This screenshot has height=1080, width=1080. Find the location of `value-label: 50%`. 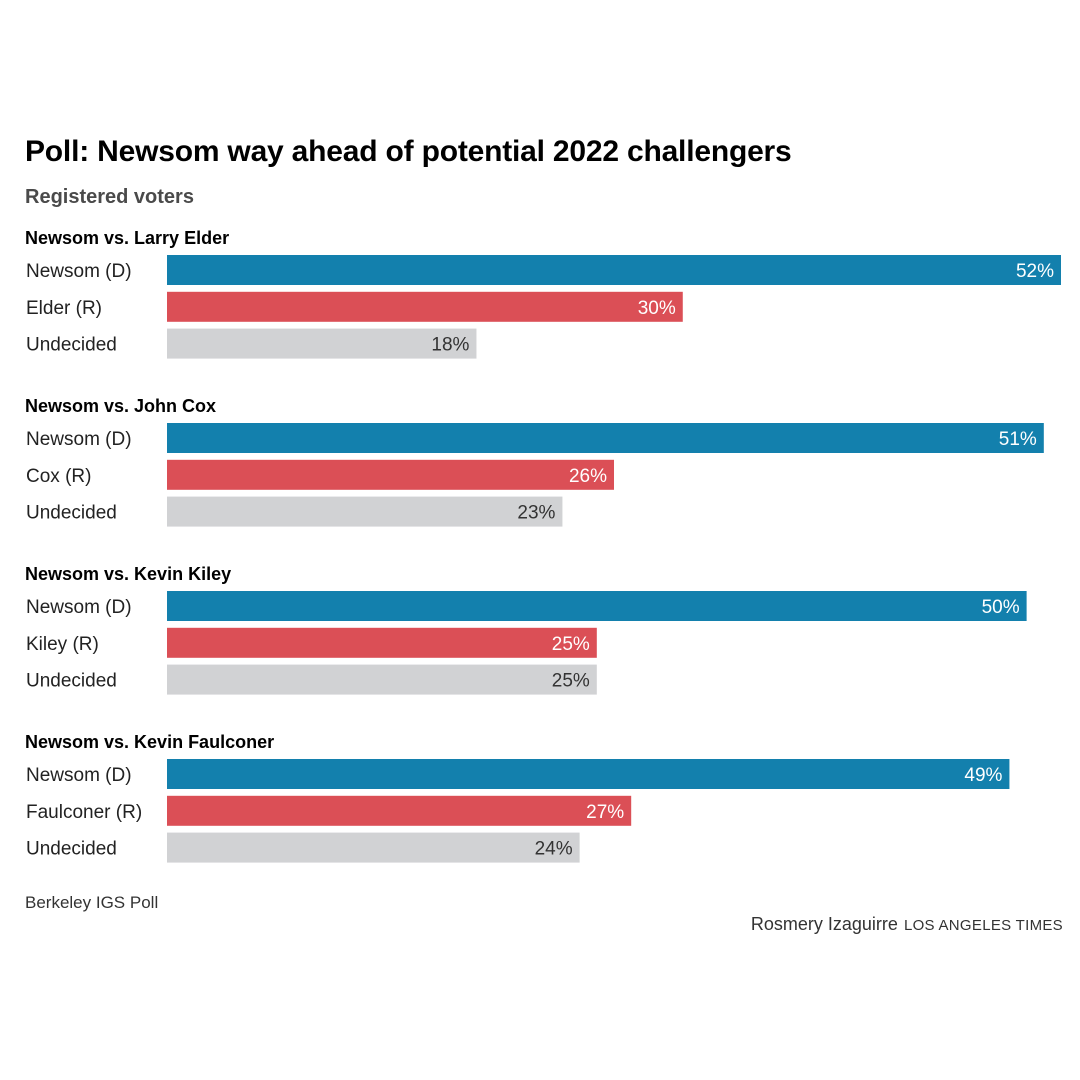

value-label: 50% is located at coordinates (1001, 607).